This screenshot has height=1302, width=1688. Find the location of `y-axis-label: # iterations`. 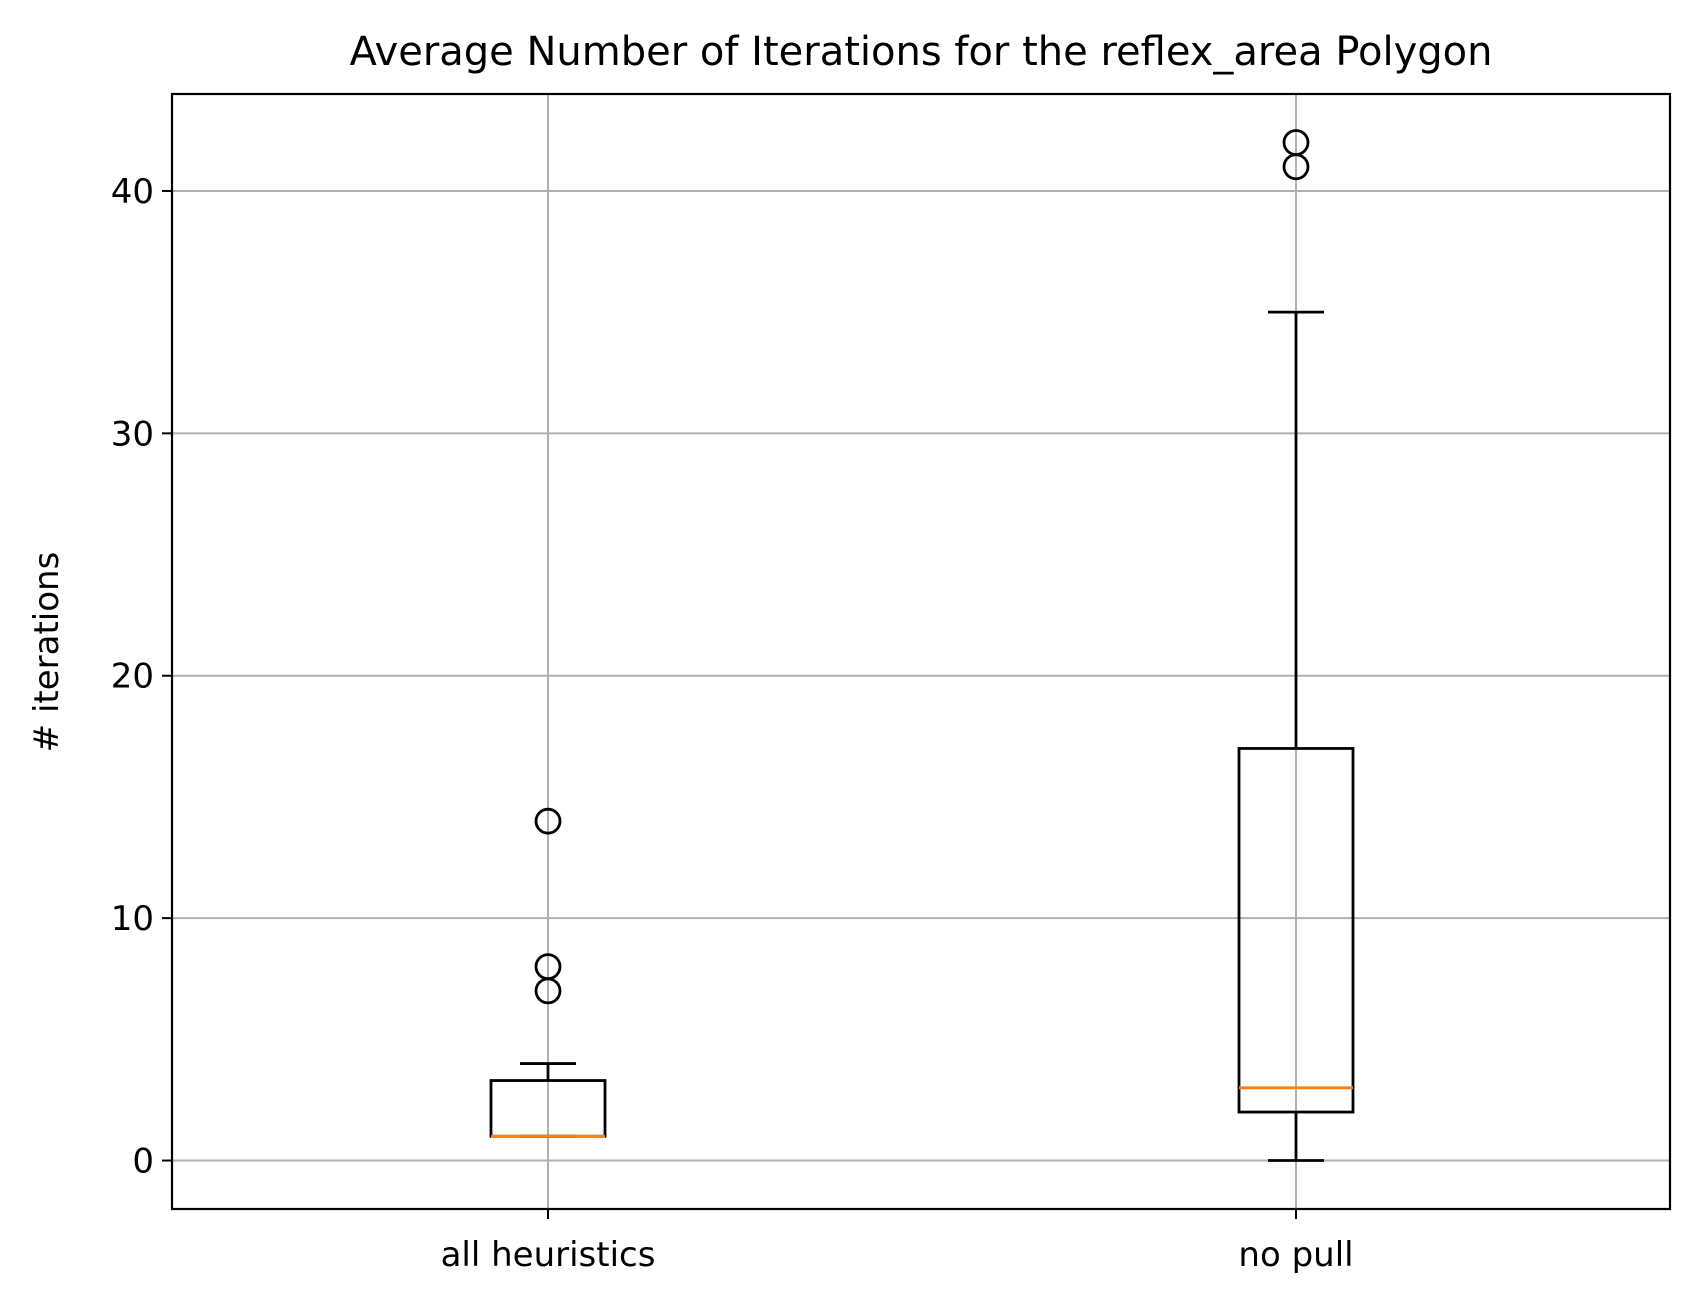

y-axis-label: # iterations is located at coordinates (47, 652).